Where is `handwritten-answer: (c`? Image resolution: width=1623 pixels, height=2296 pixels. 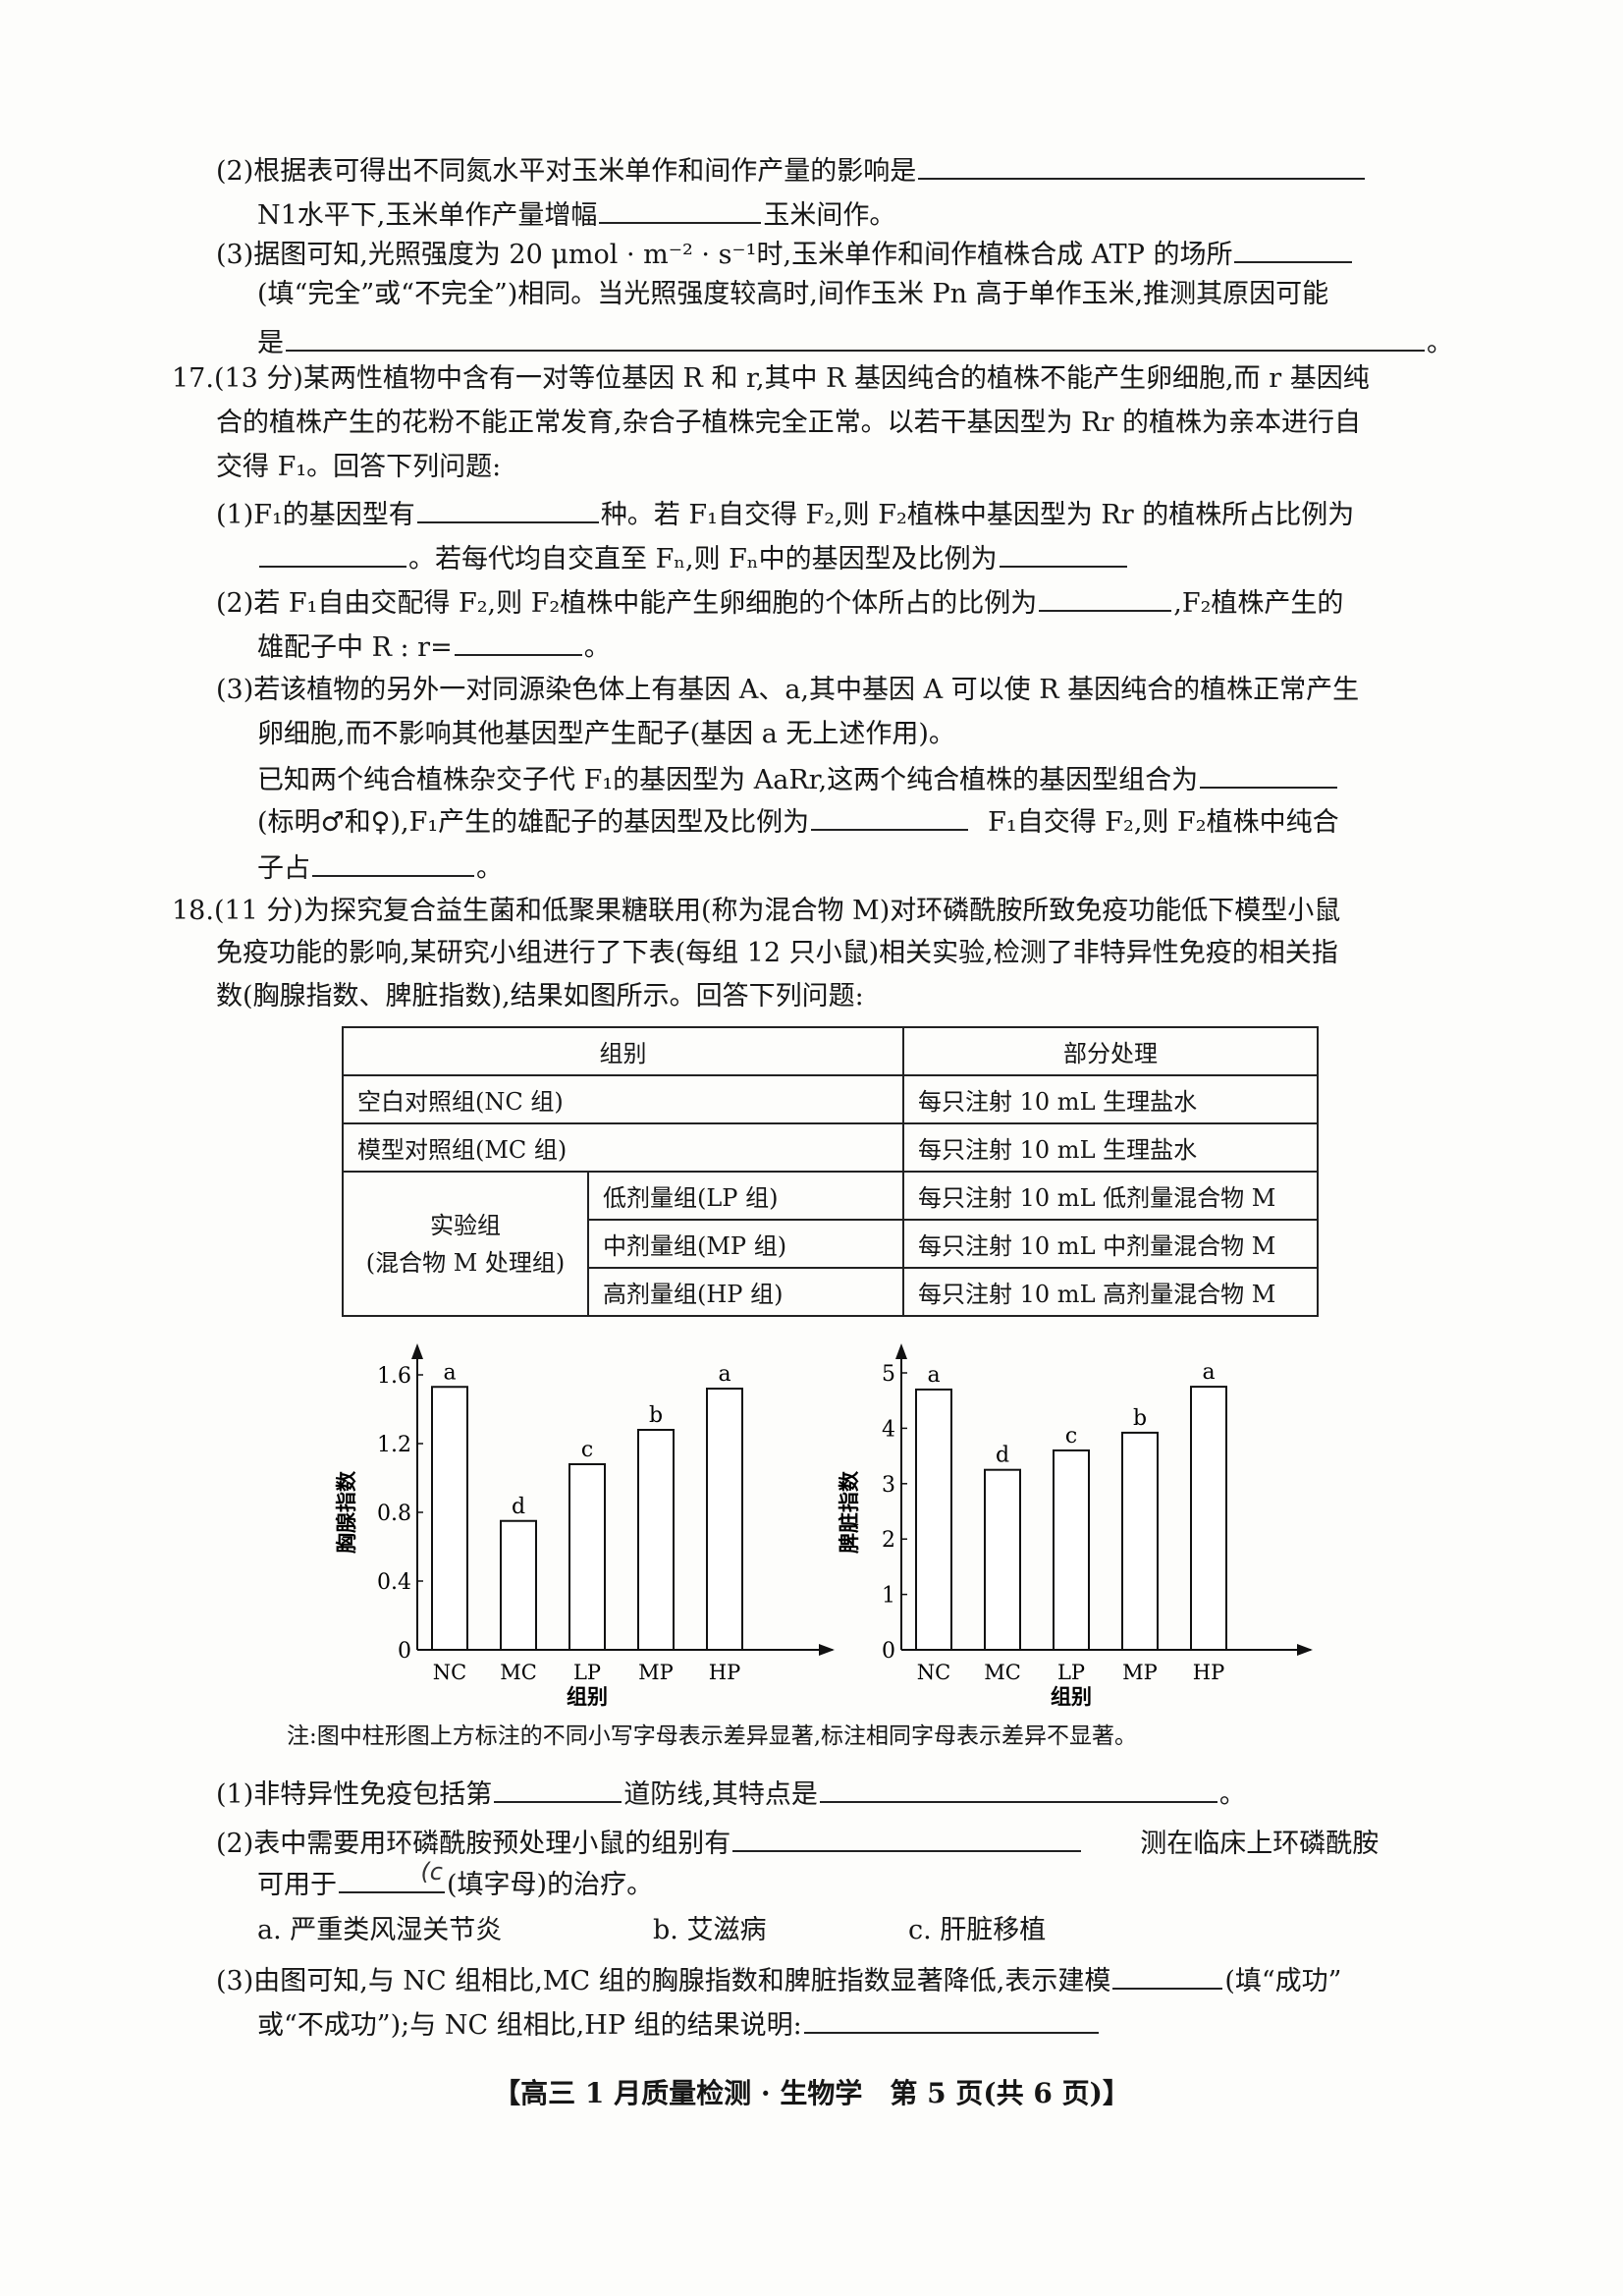
handwritten-answer: (c is located at coordinates (432, 1872).